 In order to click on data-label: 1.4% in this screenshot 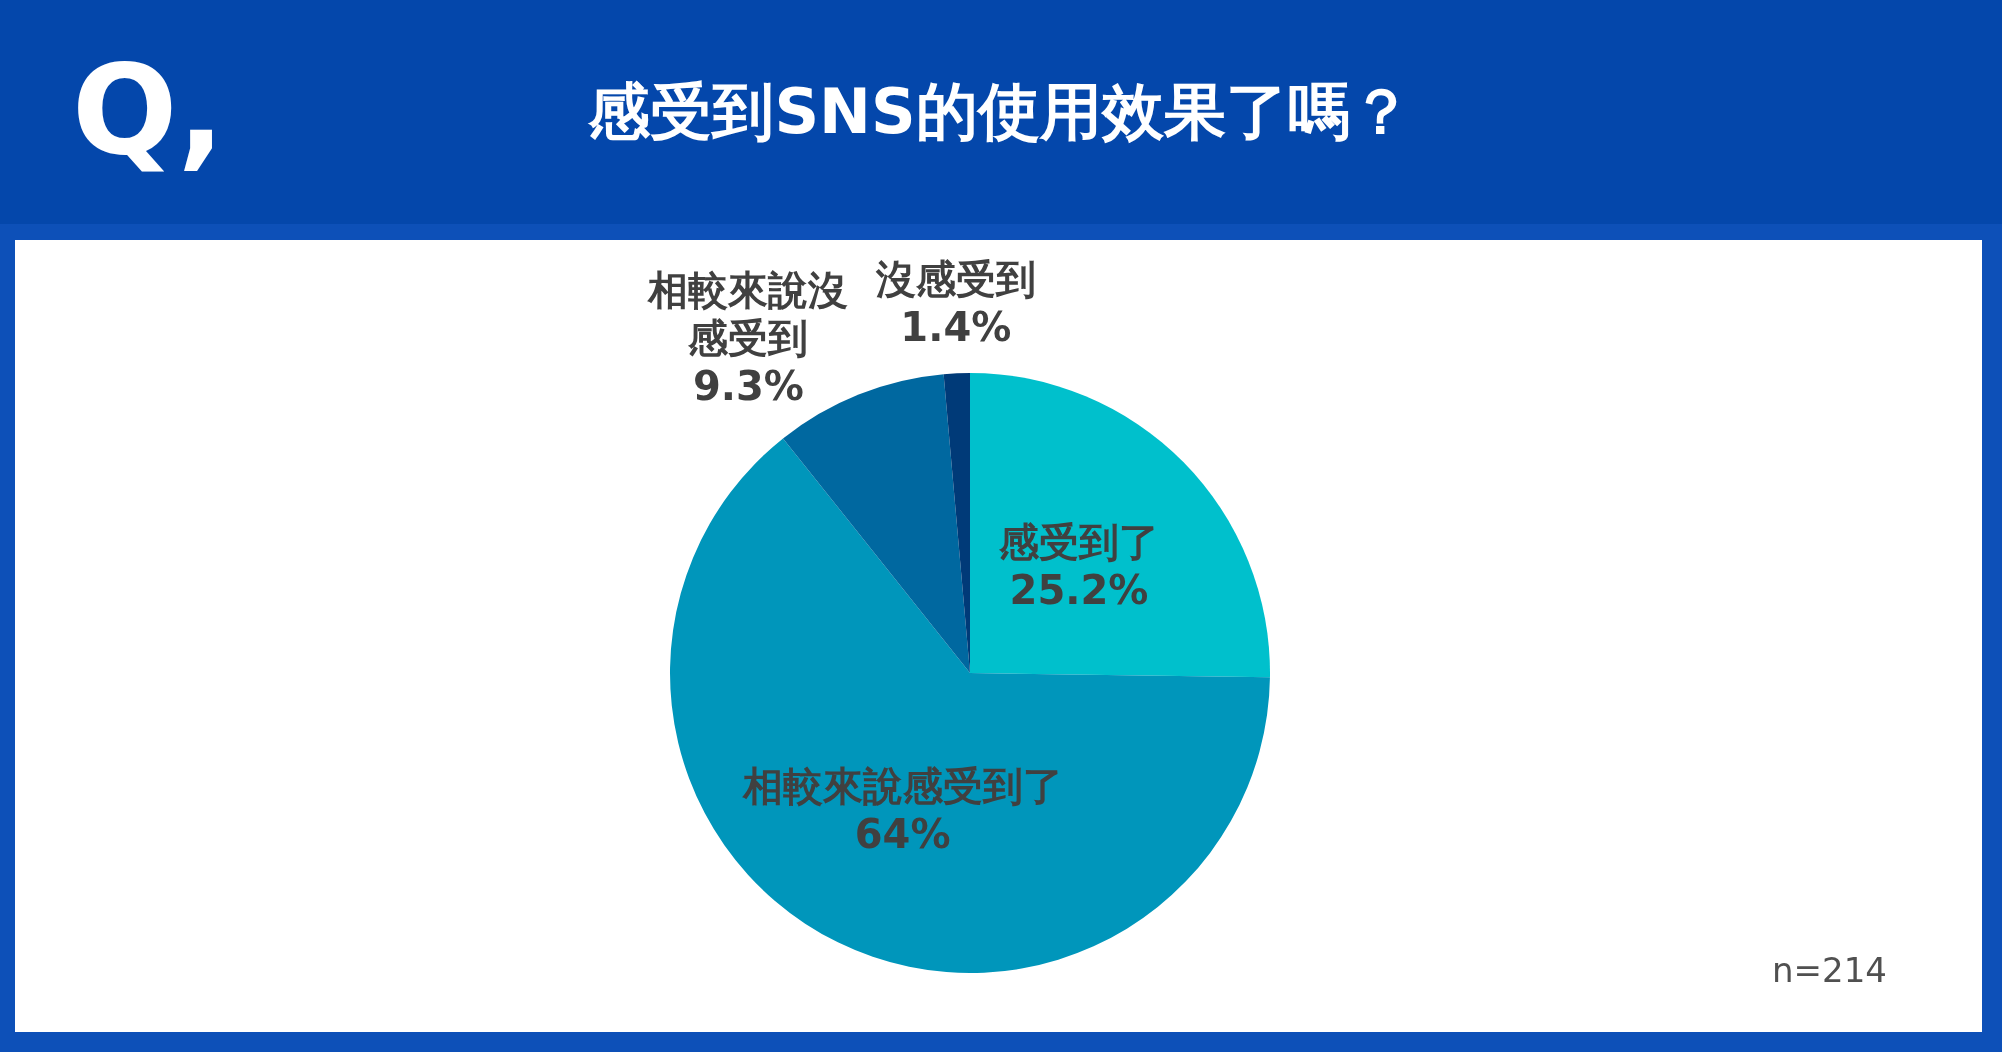, I will do `click(956, 327)`.